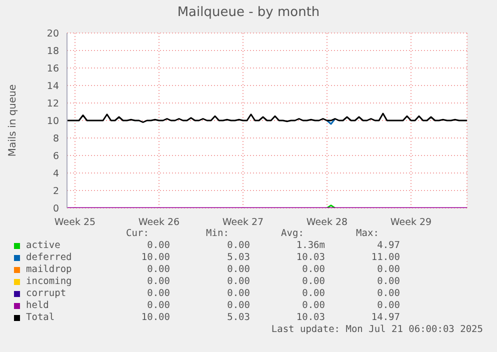 Image resolution: width=497 pixels, height=352 pixels. What do you see at coordinates (52, 51) in the screenshot?
I see `y-tick-label: 18` at bounding box center [52, 51].